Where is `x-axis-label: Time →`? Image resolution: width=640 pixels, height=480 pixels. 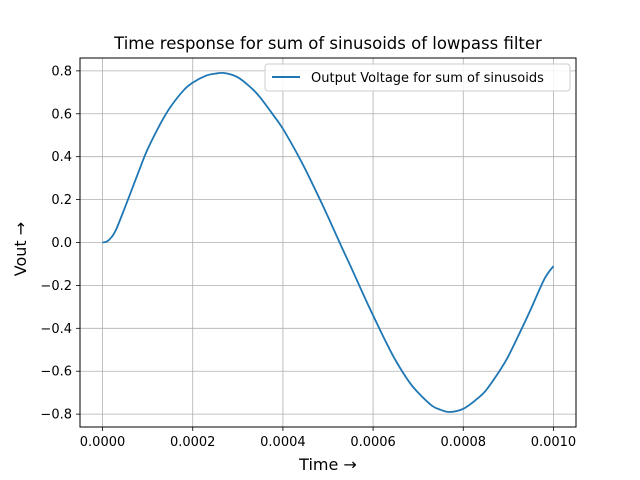 x-axis-label: Time → is located at coordinates (327, 464).